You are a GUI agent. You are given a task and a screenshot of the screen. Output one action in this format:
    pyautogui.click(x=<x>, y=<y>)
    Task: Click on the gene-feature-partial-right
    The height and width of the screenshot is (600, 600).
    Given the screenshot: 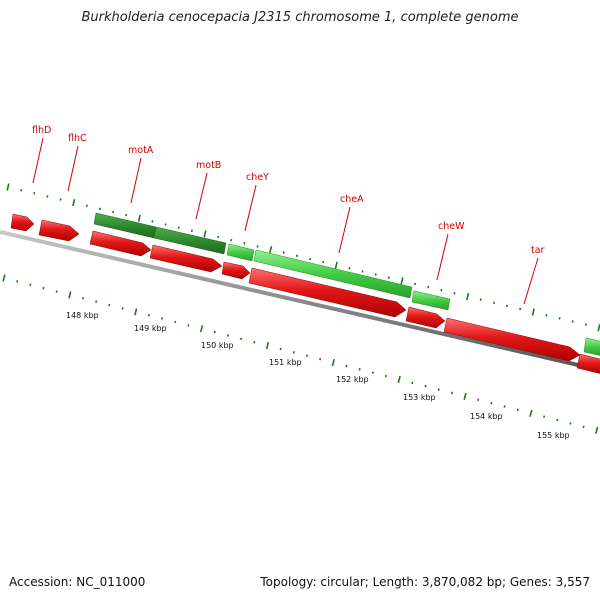 What is the action you would take?
    pyautogui.click(x=591, y=346)
    